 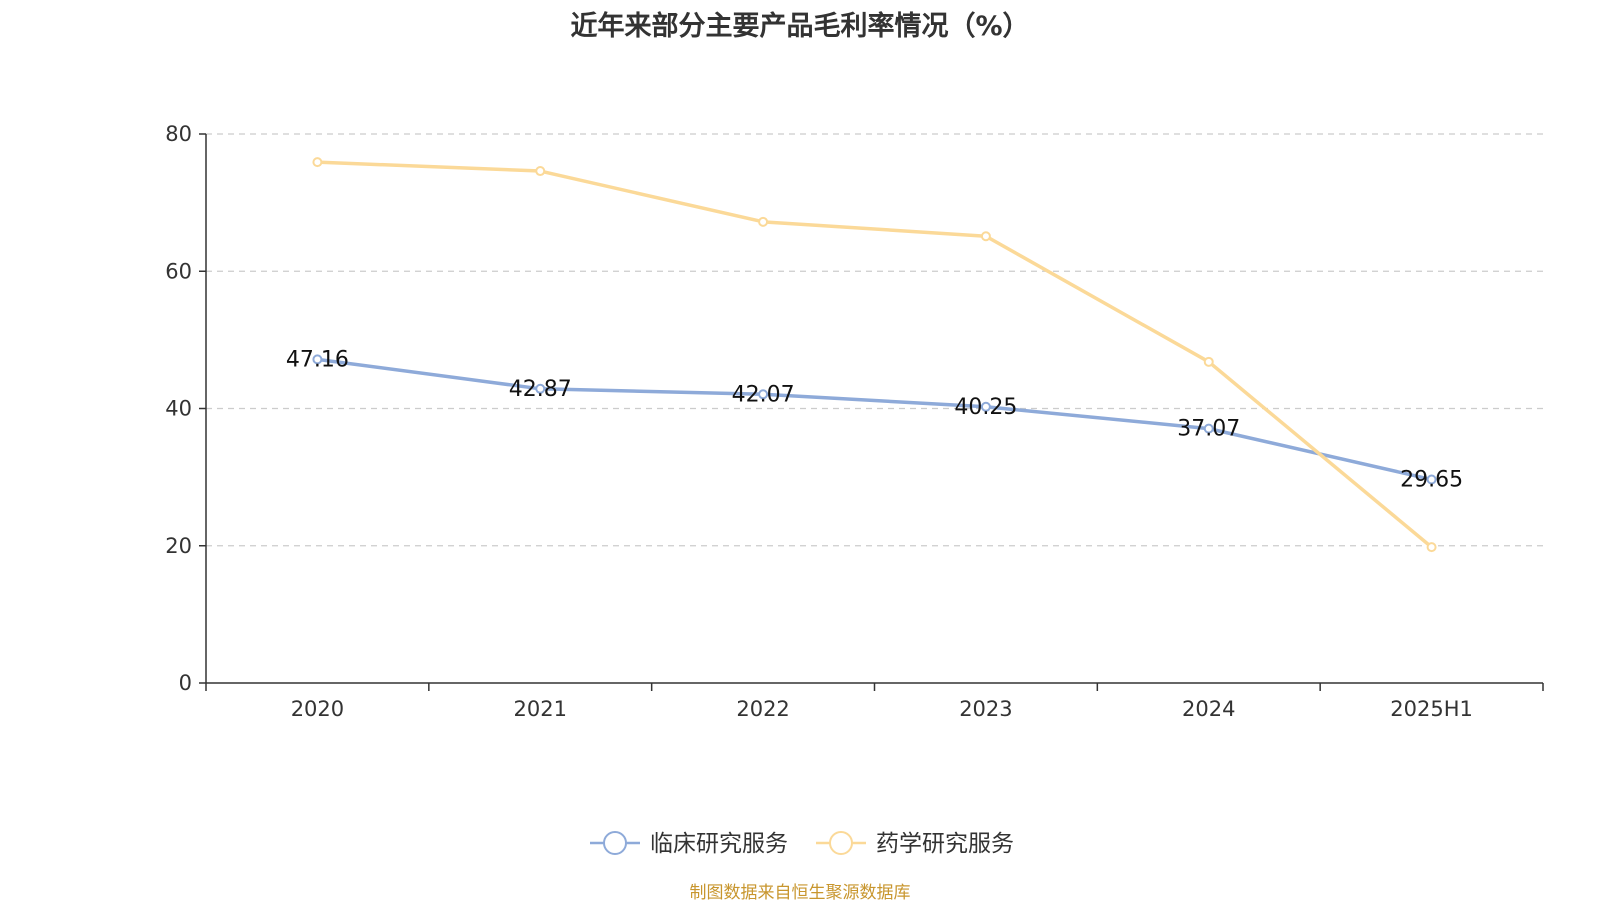 I want to click on legend-item-1: 临床研究服务, so click(x=689, y=844).